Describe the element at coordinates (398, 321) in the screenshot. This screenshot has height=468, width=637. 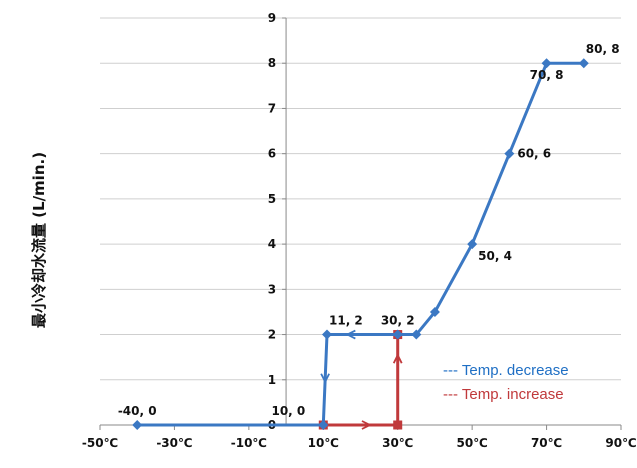
I see `data-label: 30, 2` at that location.